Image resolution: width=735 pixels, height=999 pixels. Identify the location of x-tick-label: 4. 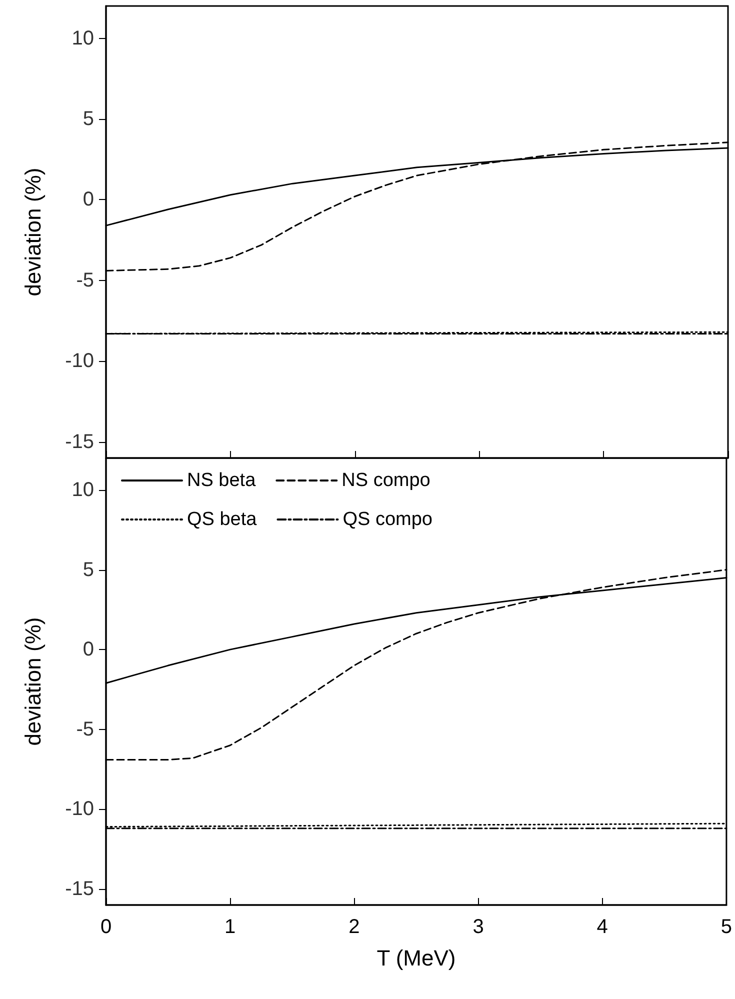
(602, 927).